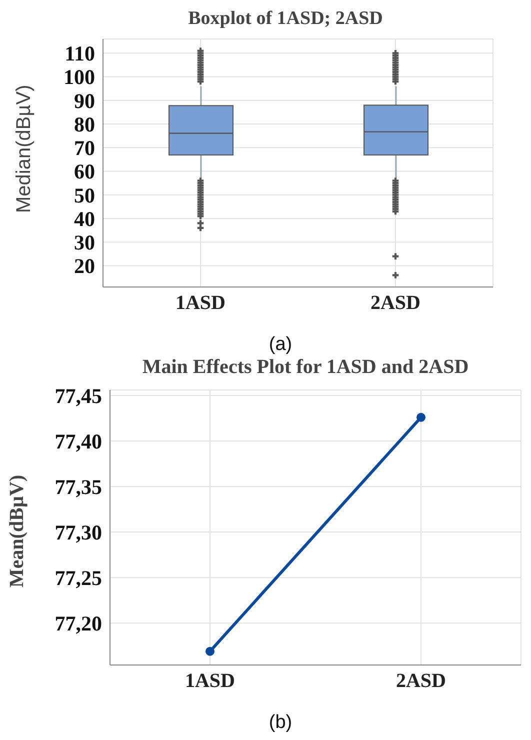 This screenshot has width=531, height=740. Describe the element at coordinates (84, 124) in the screenshot. I see `y-tick-label: 80` at that location.